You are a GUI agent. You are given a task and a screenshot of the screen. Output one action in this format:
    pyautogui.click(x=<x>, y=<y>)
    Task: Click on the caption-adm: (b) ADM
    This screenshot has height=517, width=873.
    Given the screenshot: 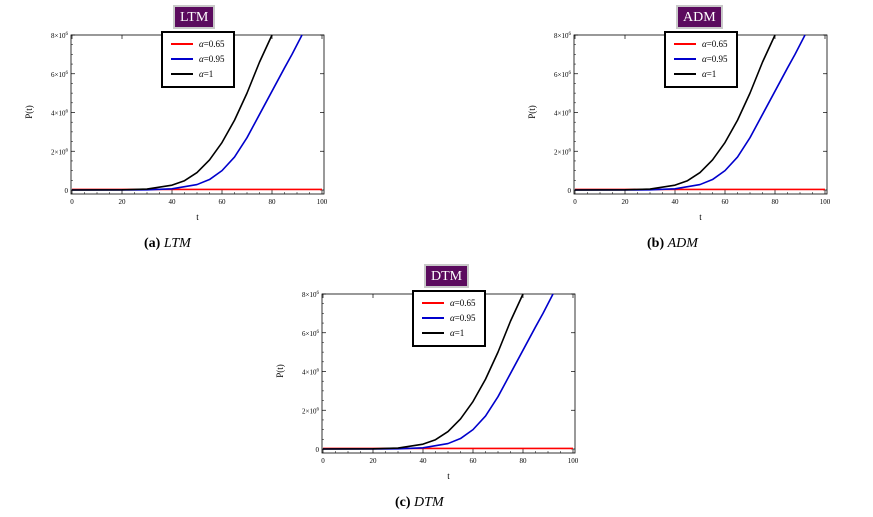 What is the action you would take?
    pyautogui.click(x=672, y=243)
    